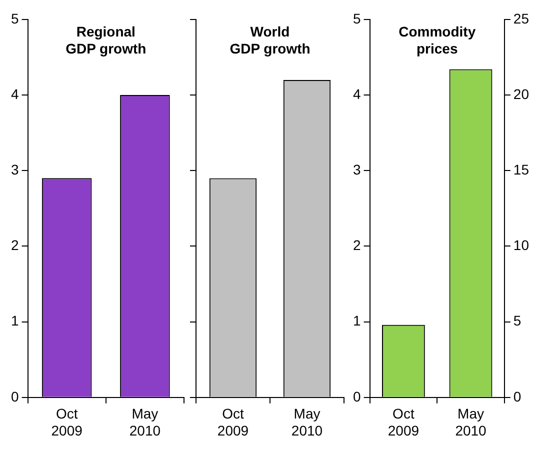 This screenshot has width=540, height=451. I want to click on text: World GDP growth, so click(270, 39).